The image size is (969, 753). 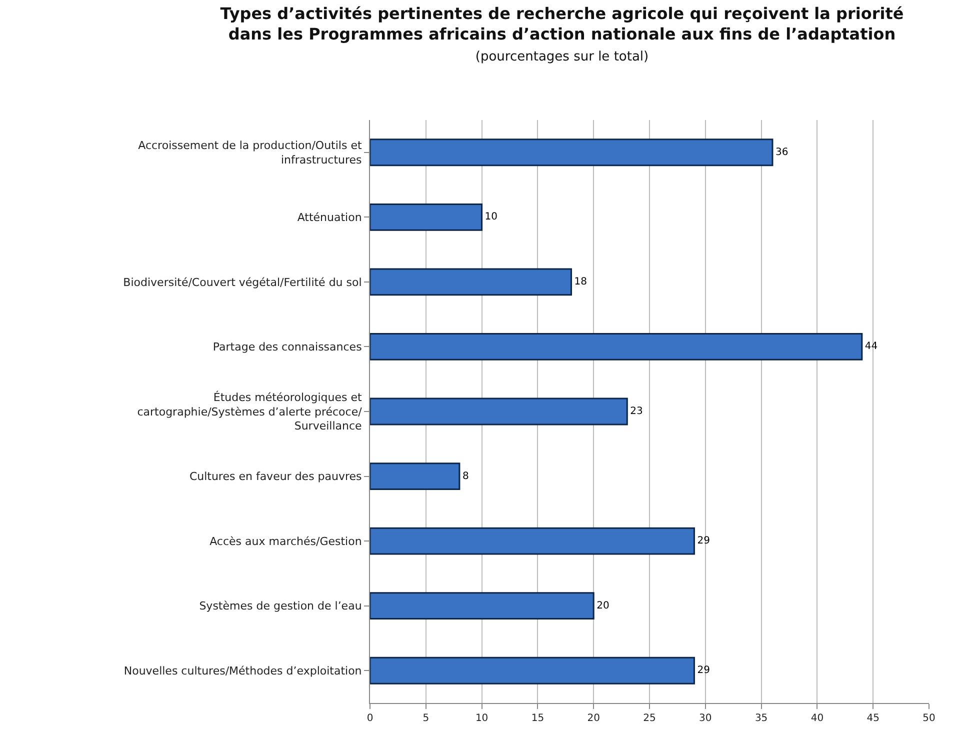 I want to click on y-tick-label: Accès aux marchés/Gestion, so click(x=286, y=541).